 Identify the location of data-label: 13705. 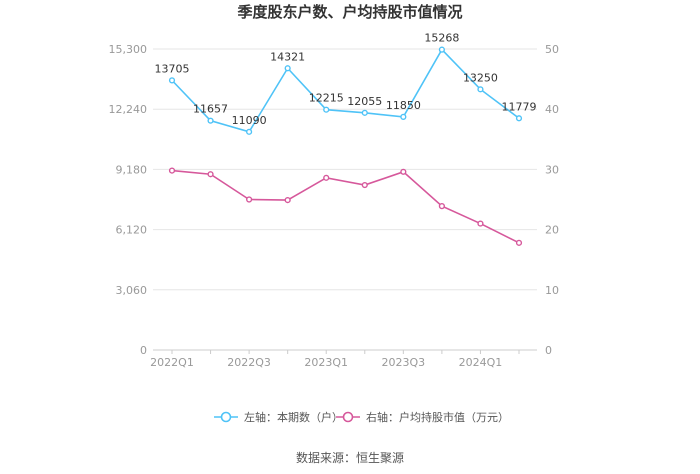
(172, 68).